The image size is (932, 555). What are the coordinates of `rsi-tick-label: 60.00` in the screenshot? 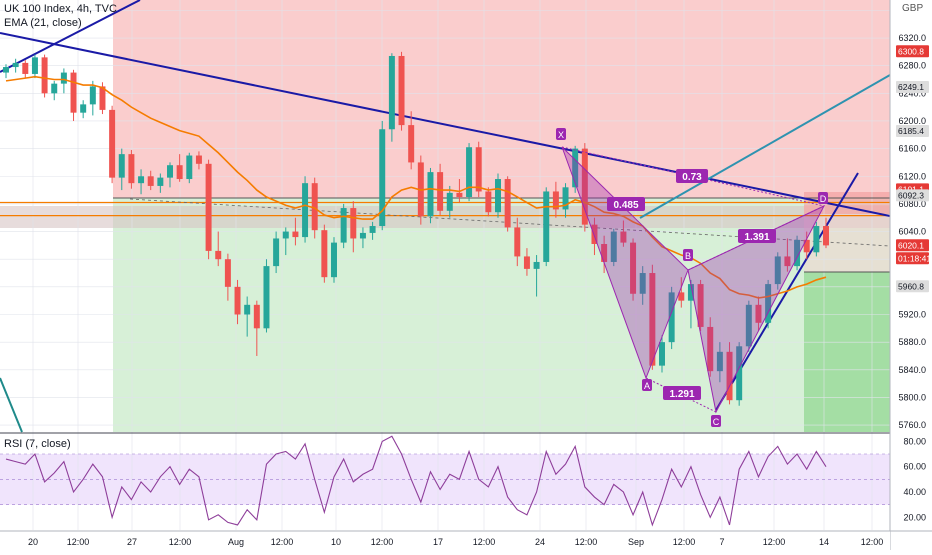 It's located at (914, 467).